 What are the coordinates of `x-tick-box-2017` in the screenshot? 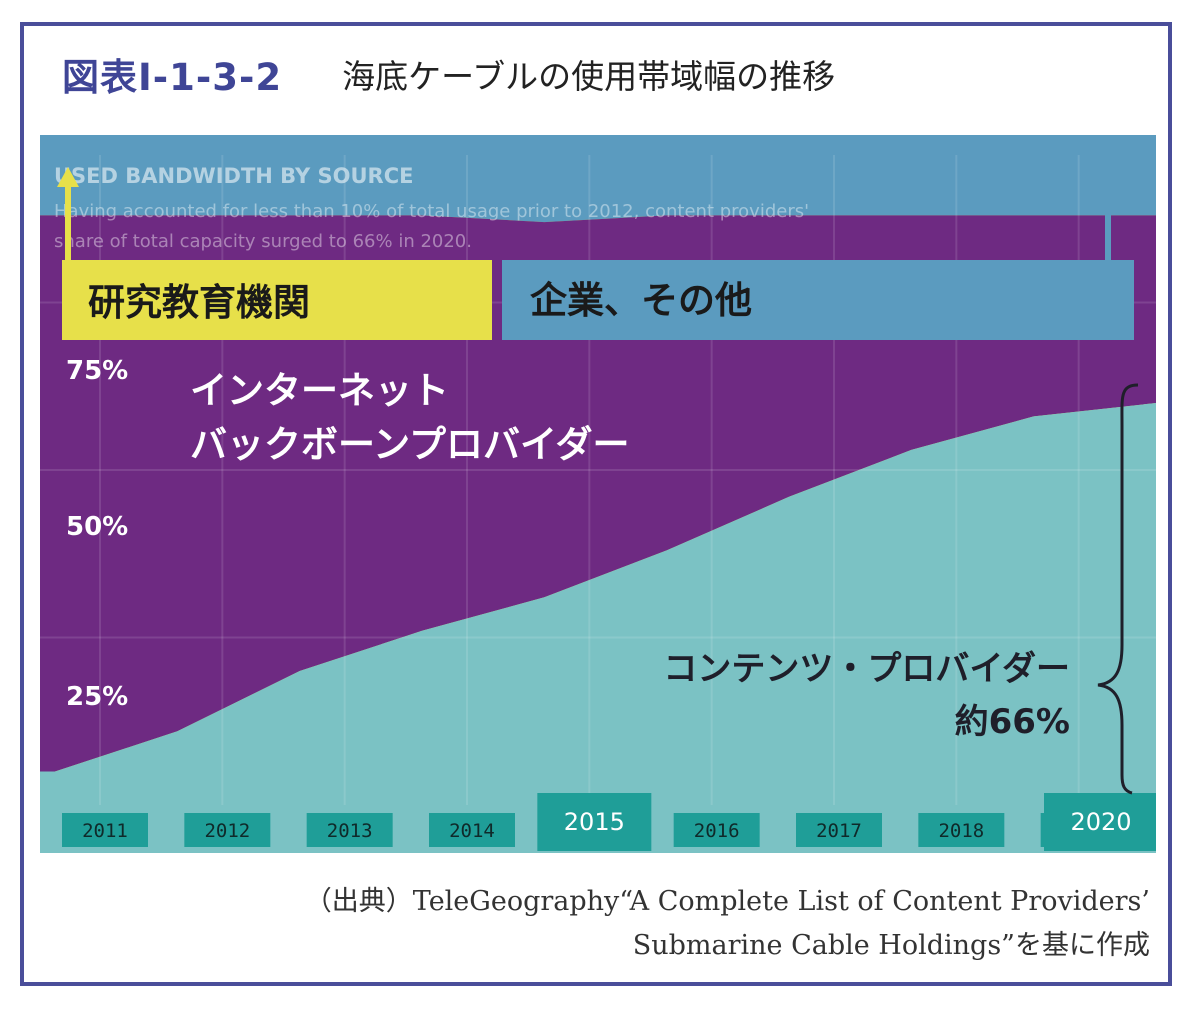 It's located at (839, 830).